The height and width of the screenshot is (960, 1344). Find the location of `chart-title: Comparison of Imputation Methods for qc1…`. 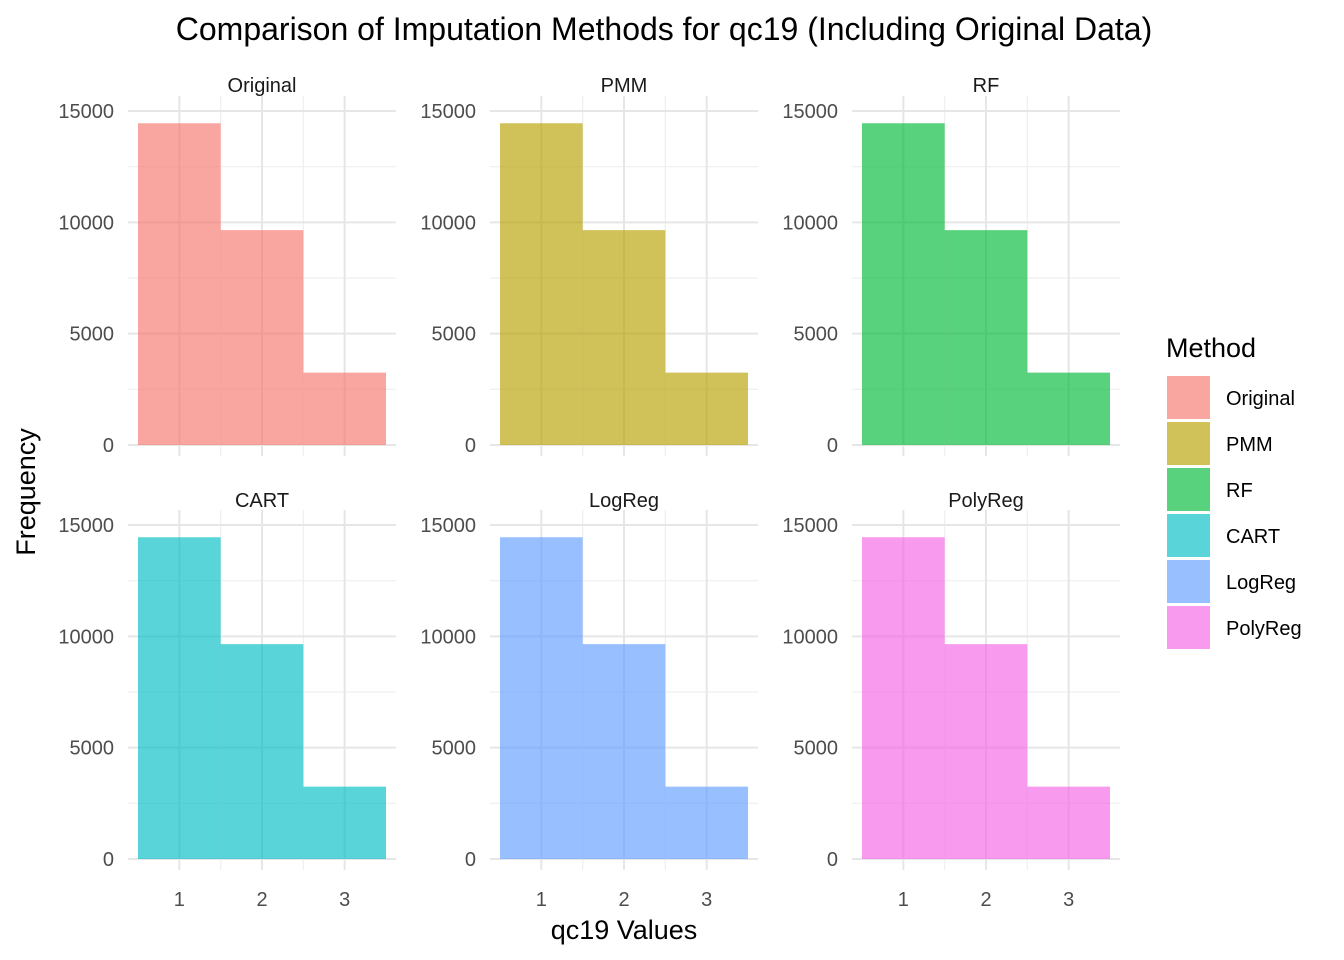

chart-title: Comparison of Imputation Methods for qc1… is located at coordinates (664, 29).